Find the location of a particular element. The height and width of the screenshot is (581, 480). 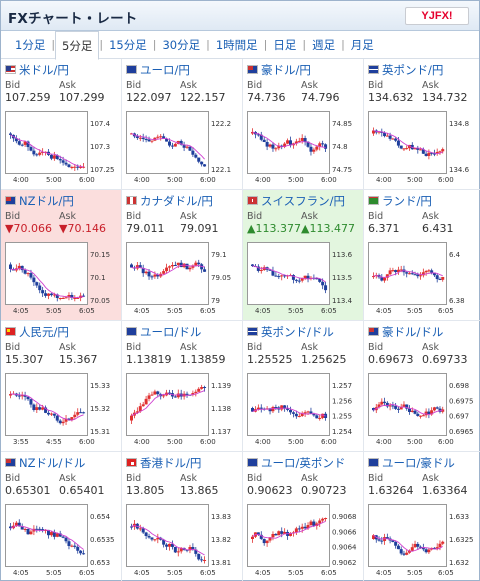

pair-link: ランド/円 is located at coordinates (407, 200).